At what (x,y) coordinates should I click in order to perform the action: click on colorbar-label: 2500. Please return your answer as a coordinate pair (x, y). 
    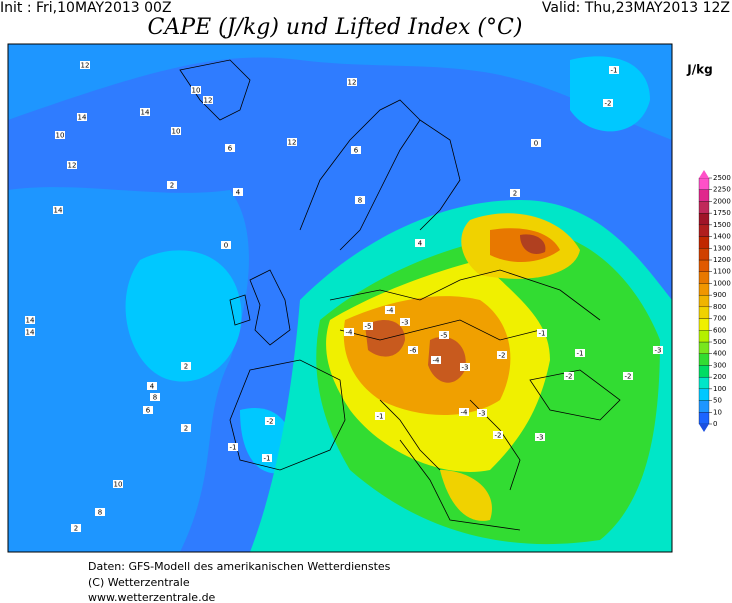
    Looking at the image, I should click on (722, 178).